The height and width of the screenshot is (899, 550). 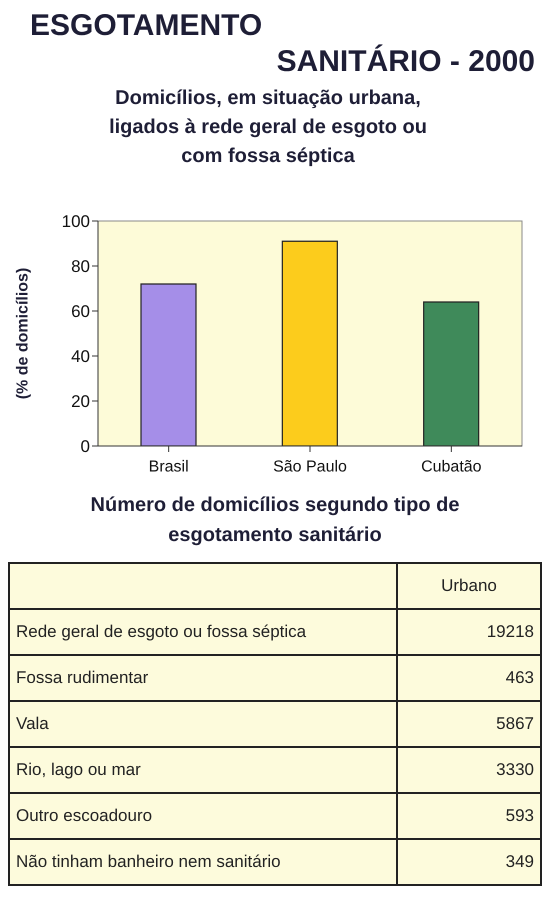 I want to click on category-label: Outro escoadouro, so click(x=203, y=816).